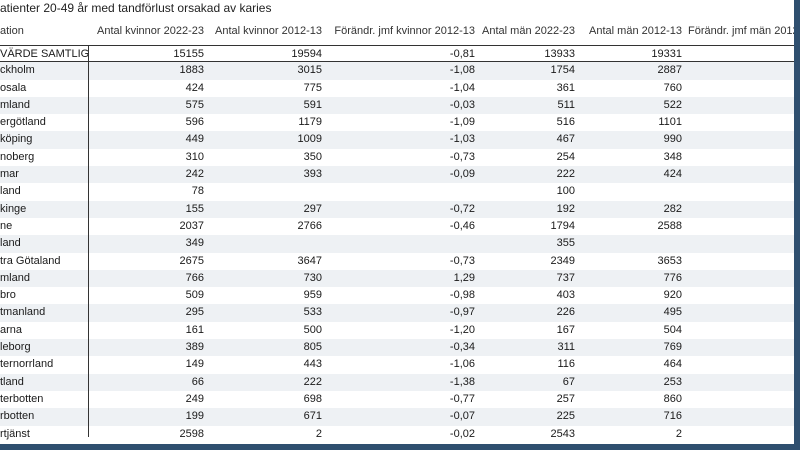 The width and height of the screenshot is (800, 450). I want to click on men-2022-cell: 361, so click(565, 87).